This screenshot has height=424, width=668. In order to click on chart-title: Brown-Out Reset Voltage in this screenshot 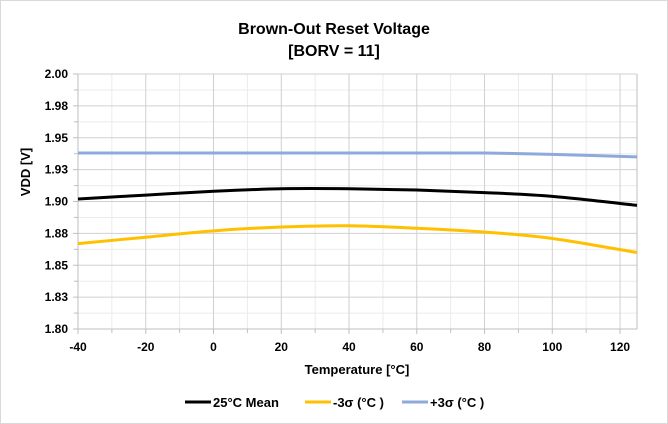, I will do `click(334, 29)`.